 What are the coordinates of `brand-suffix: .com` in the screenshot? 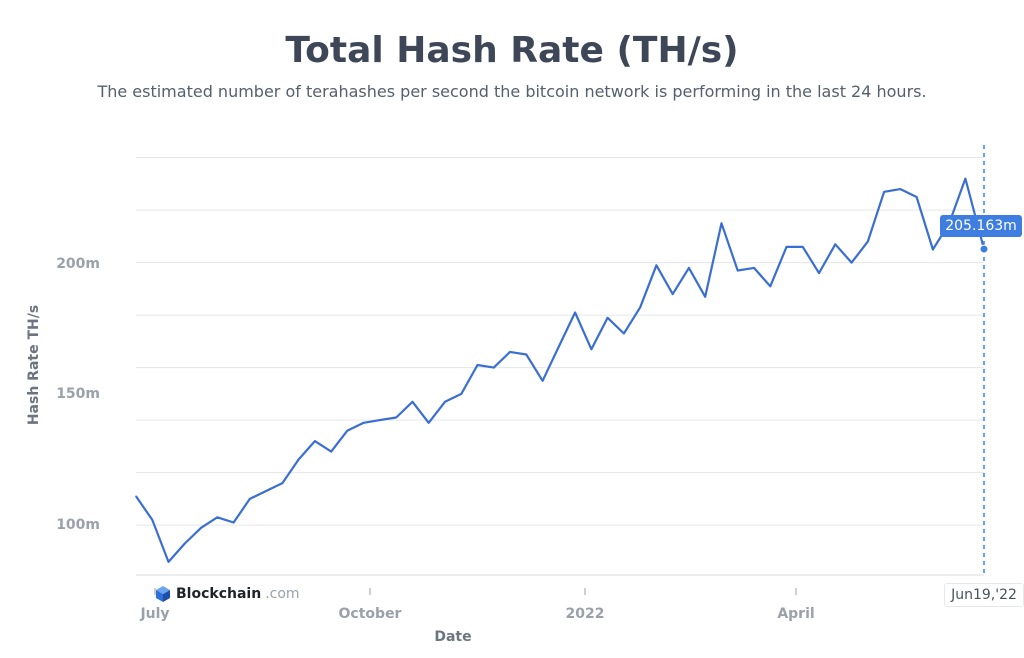 It's located at (282, 594).